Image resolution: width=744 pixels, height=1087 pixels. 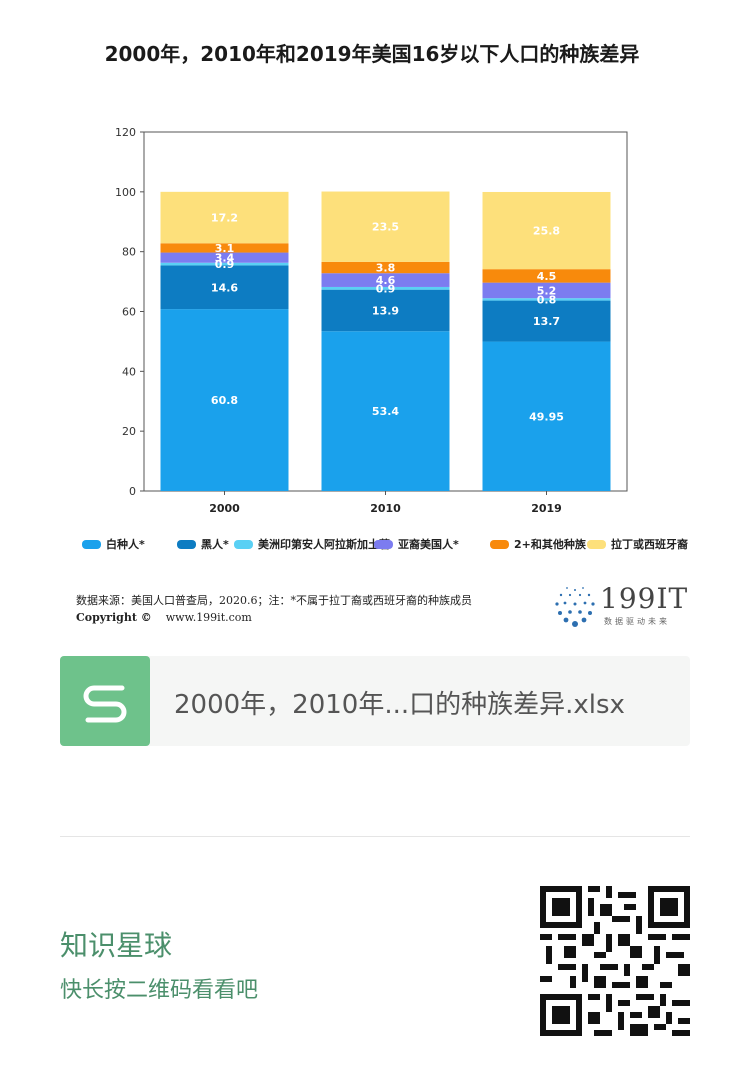 What do you see at coordinates (159, 990) in the screenshot?
I see `footer-subtitle: 快长按二维码看看吧` at bounding box center [159, 990].